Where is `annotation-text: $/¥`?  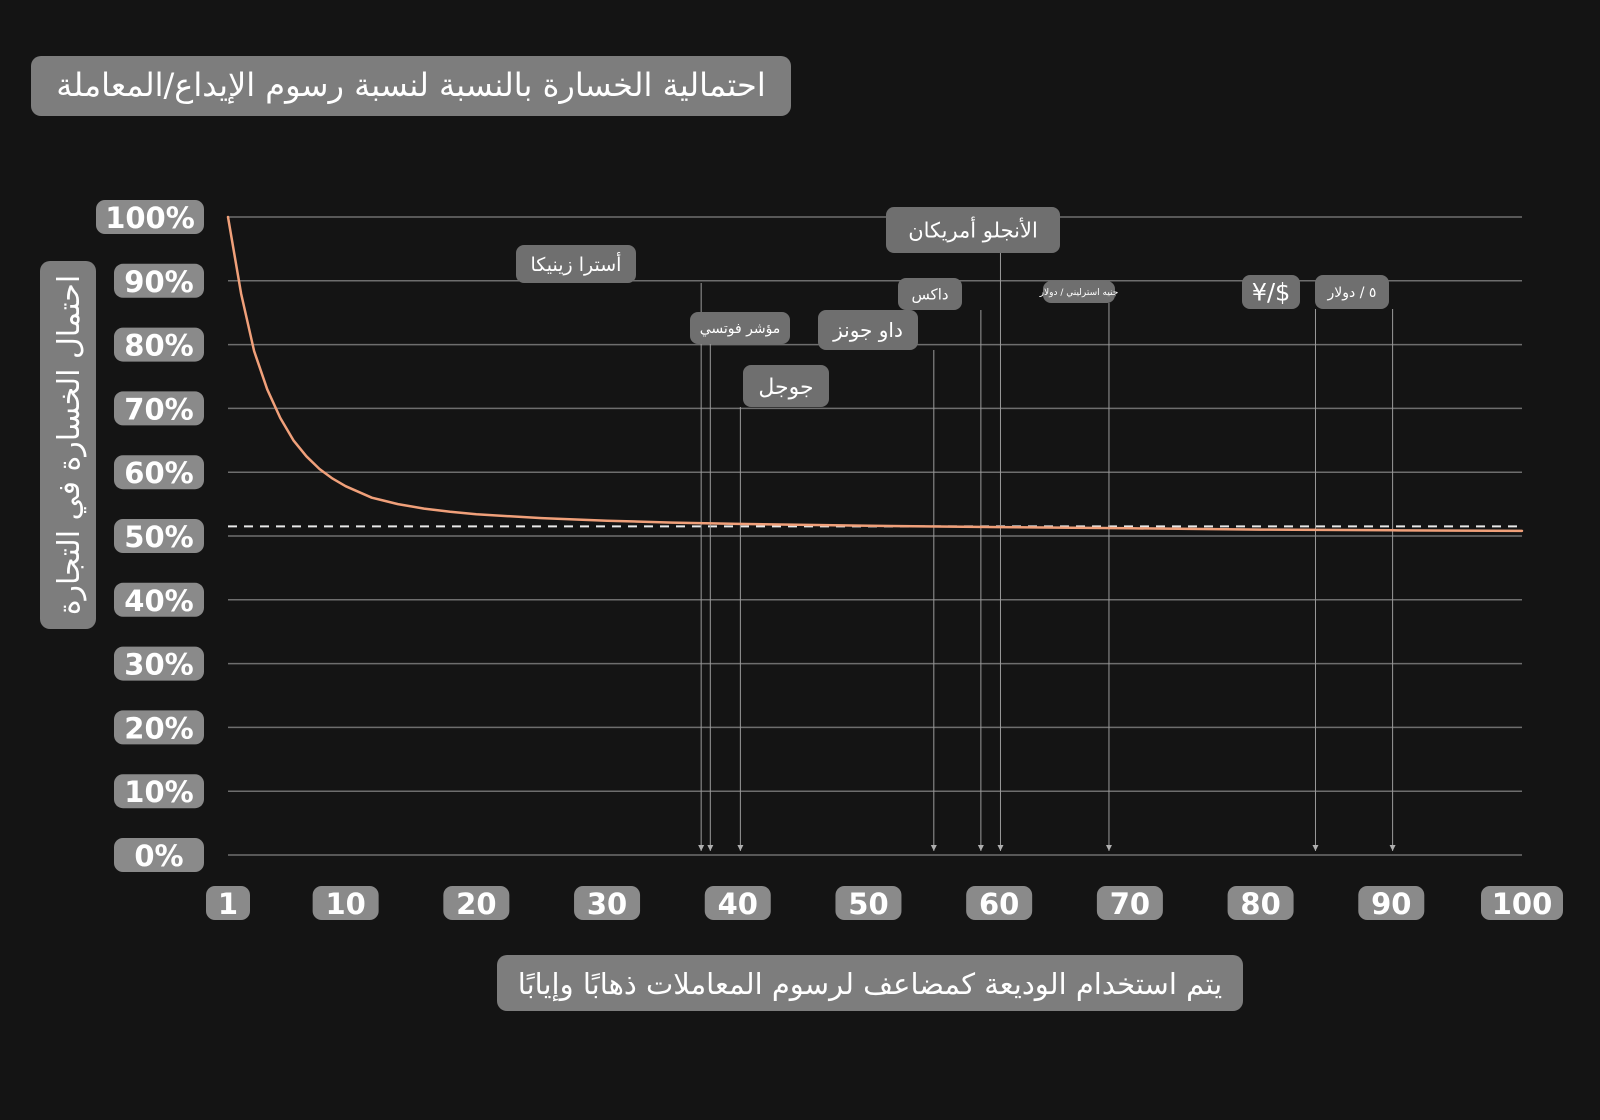 annotation-text: $/¥ is located at coordinates (1271, 293).